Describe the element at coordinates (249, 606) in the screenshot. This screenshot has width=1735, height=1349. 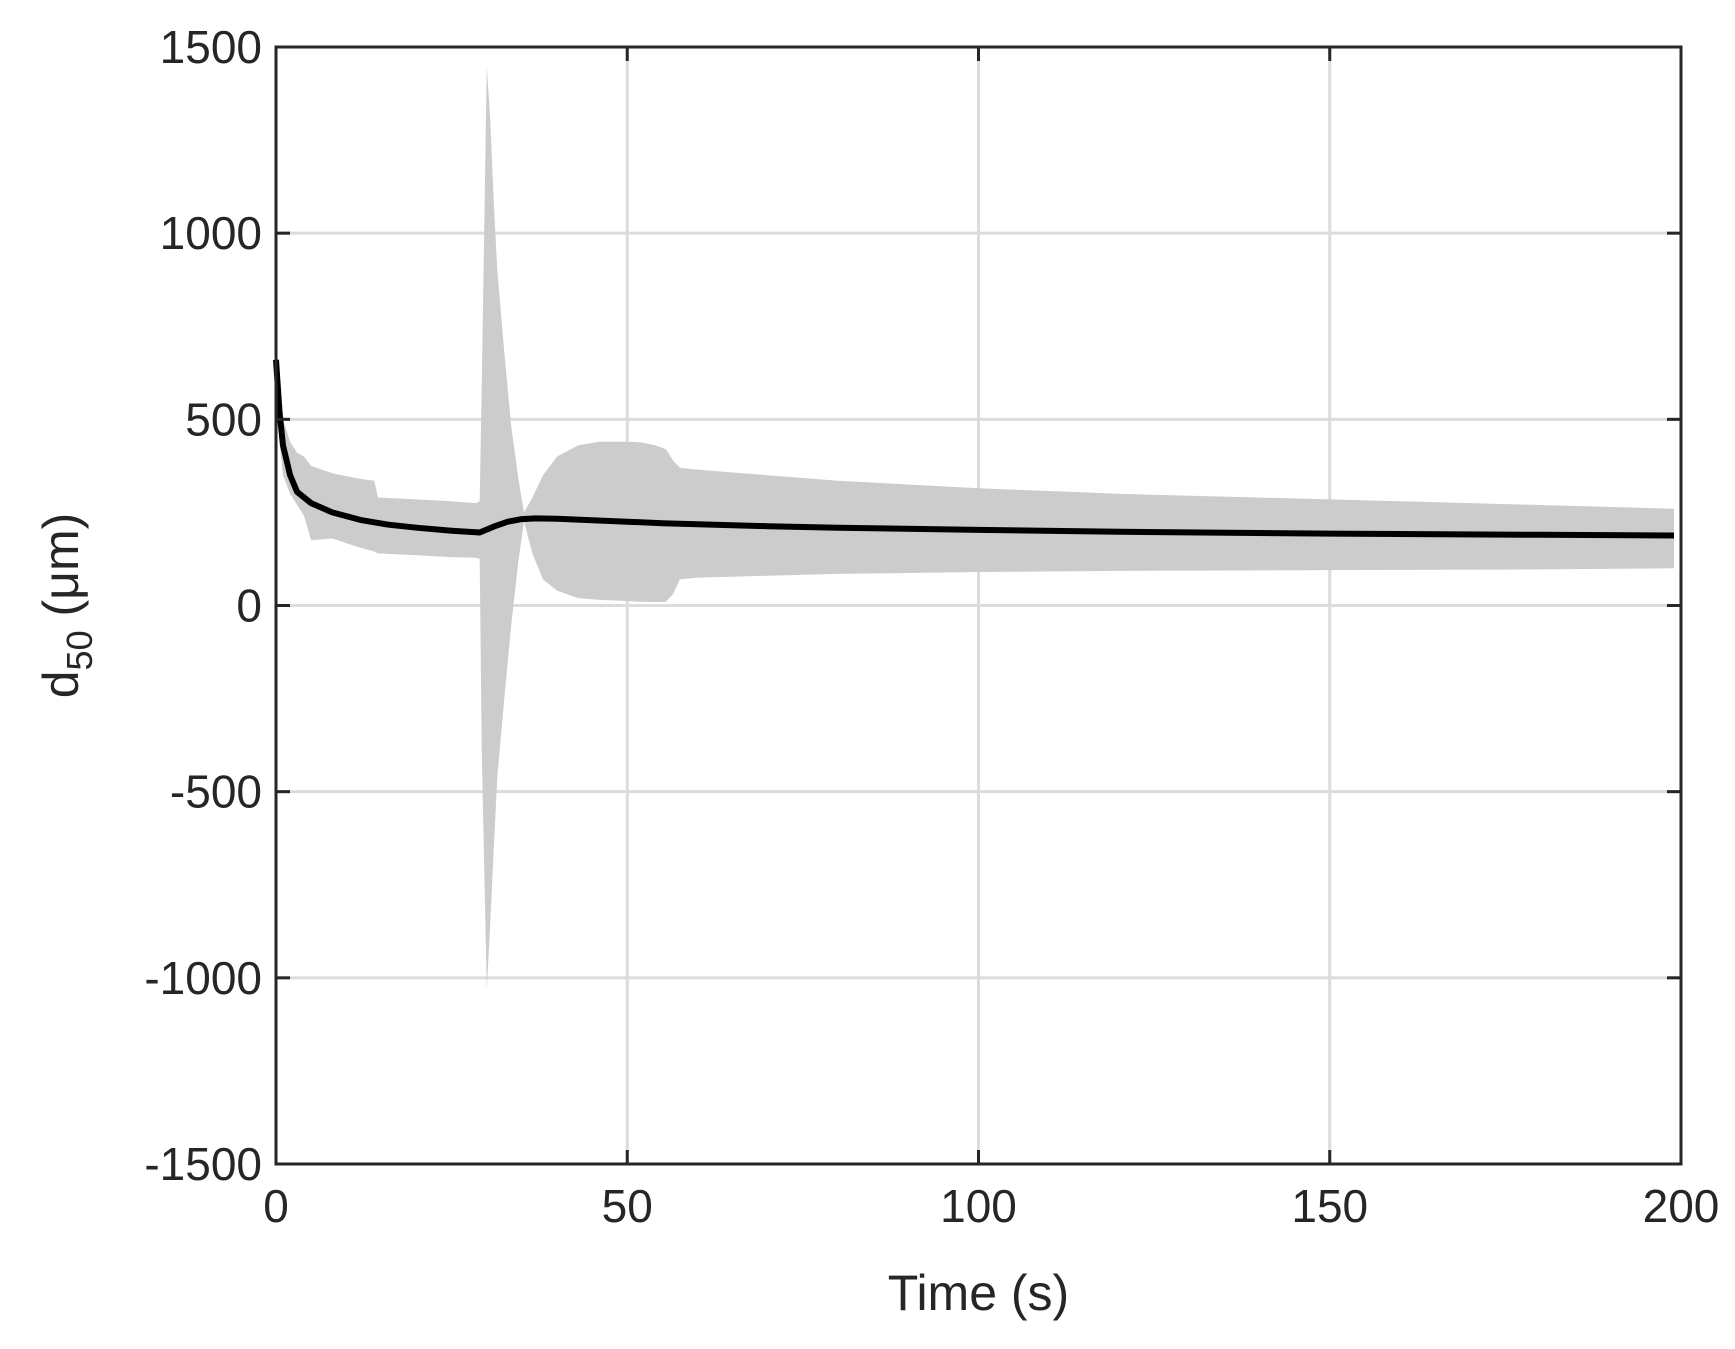
I see `y-tick-label: 0` at that location.